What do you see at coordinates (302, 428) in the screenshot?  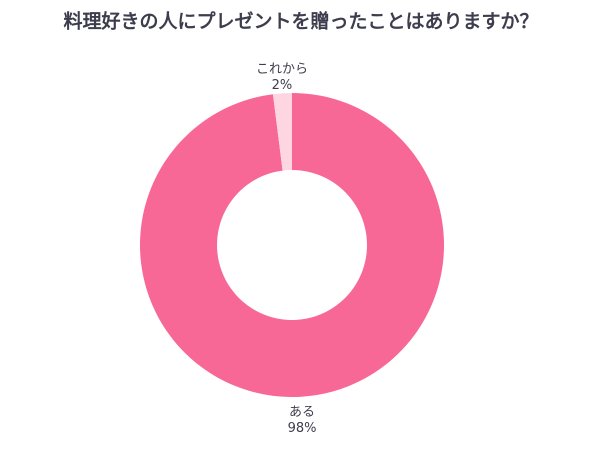 I see `slice-value: 98%` at bounding box center [302, 428].